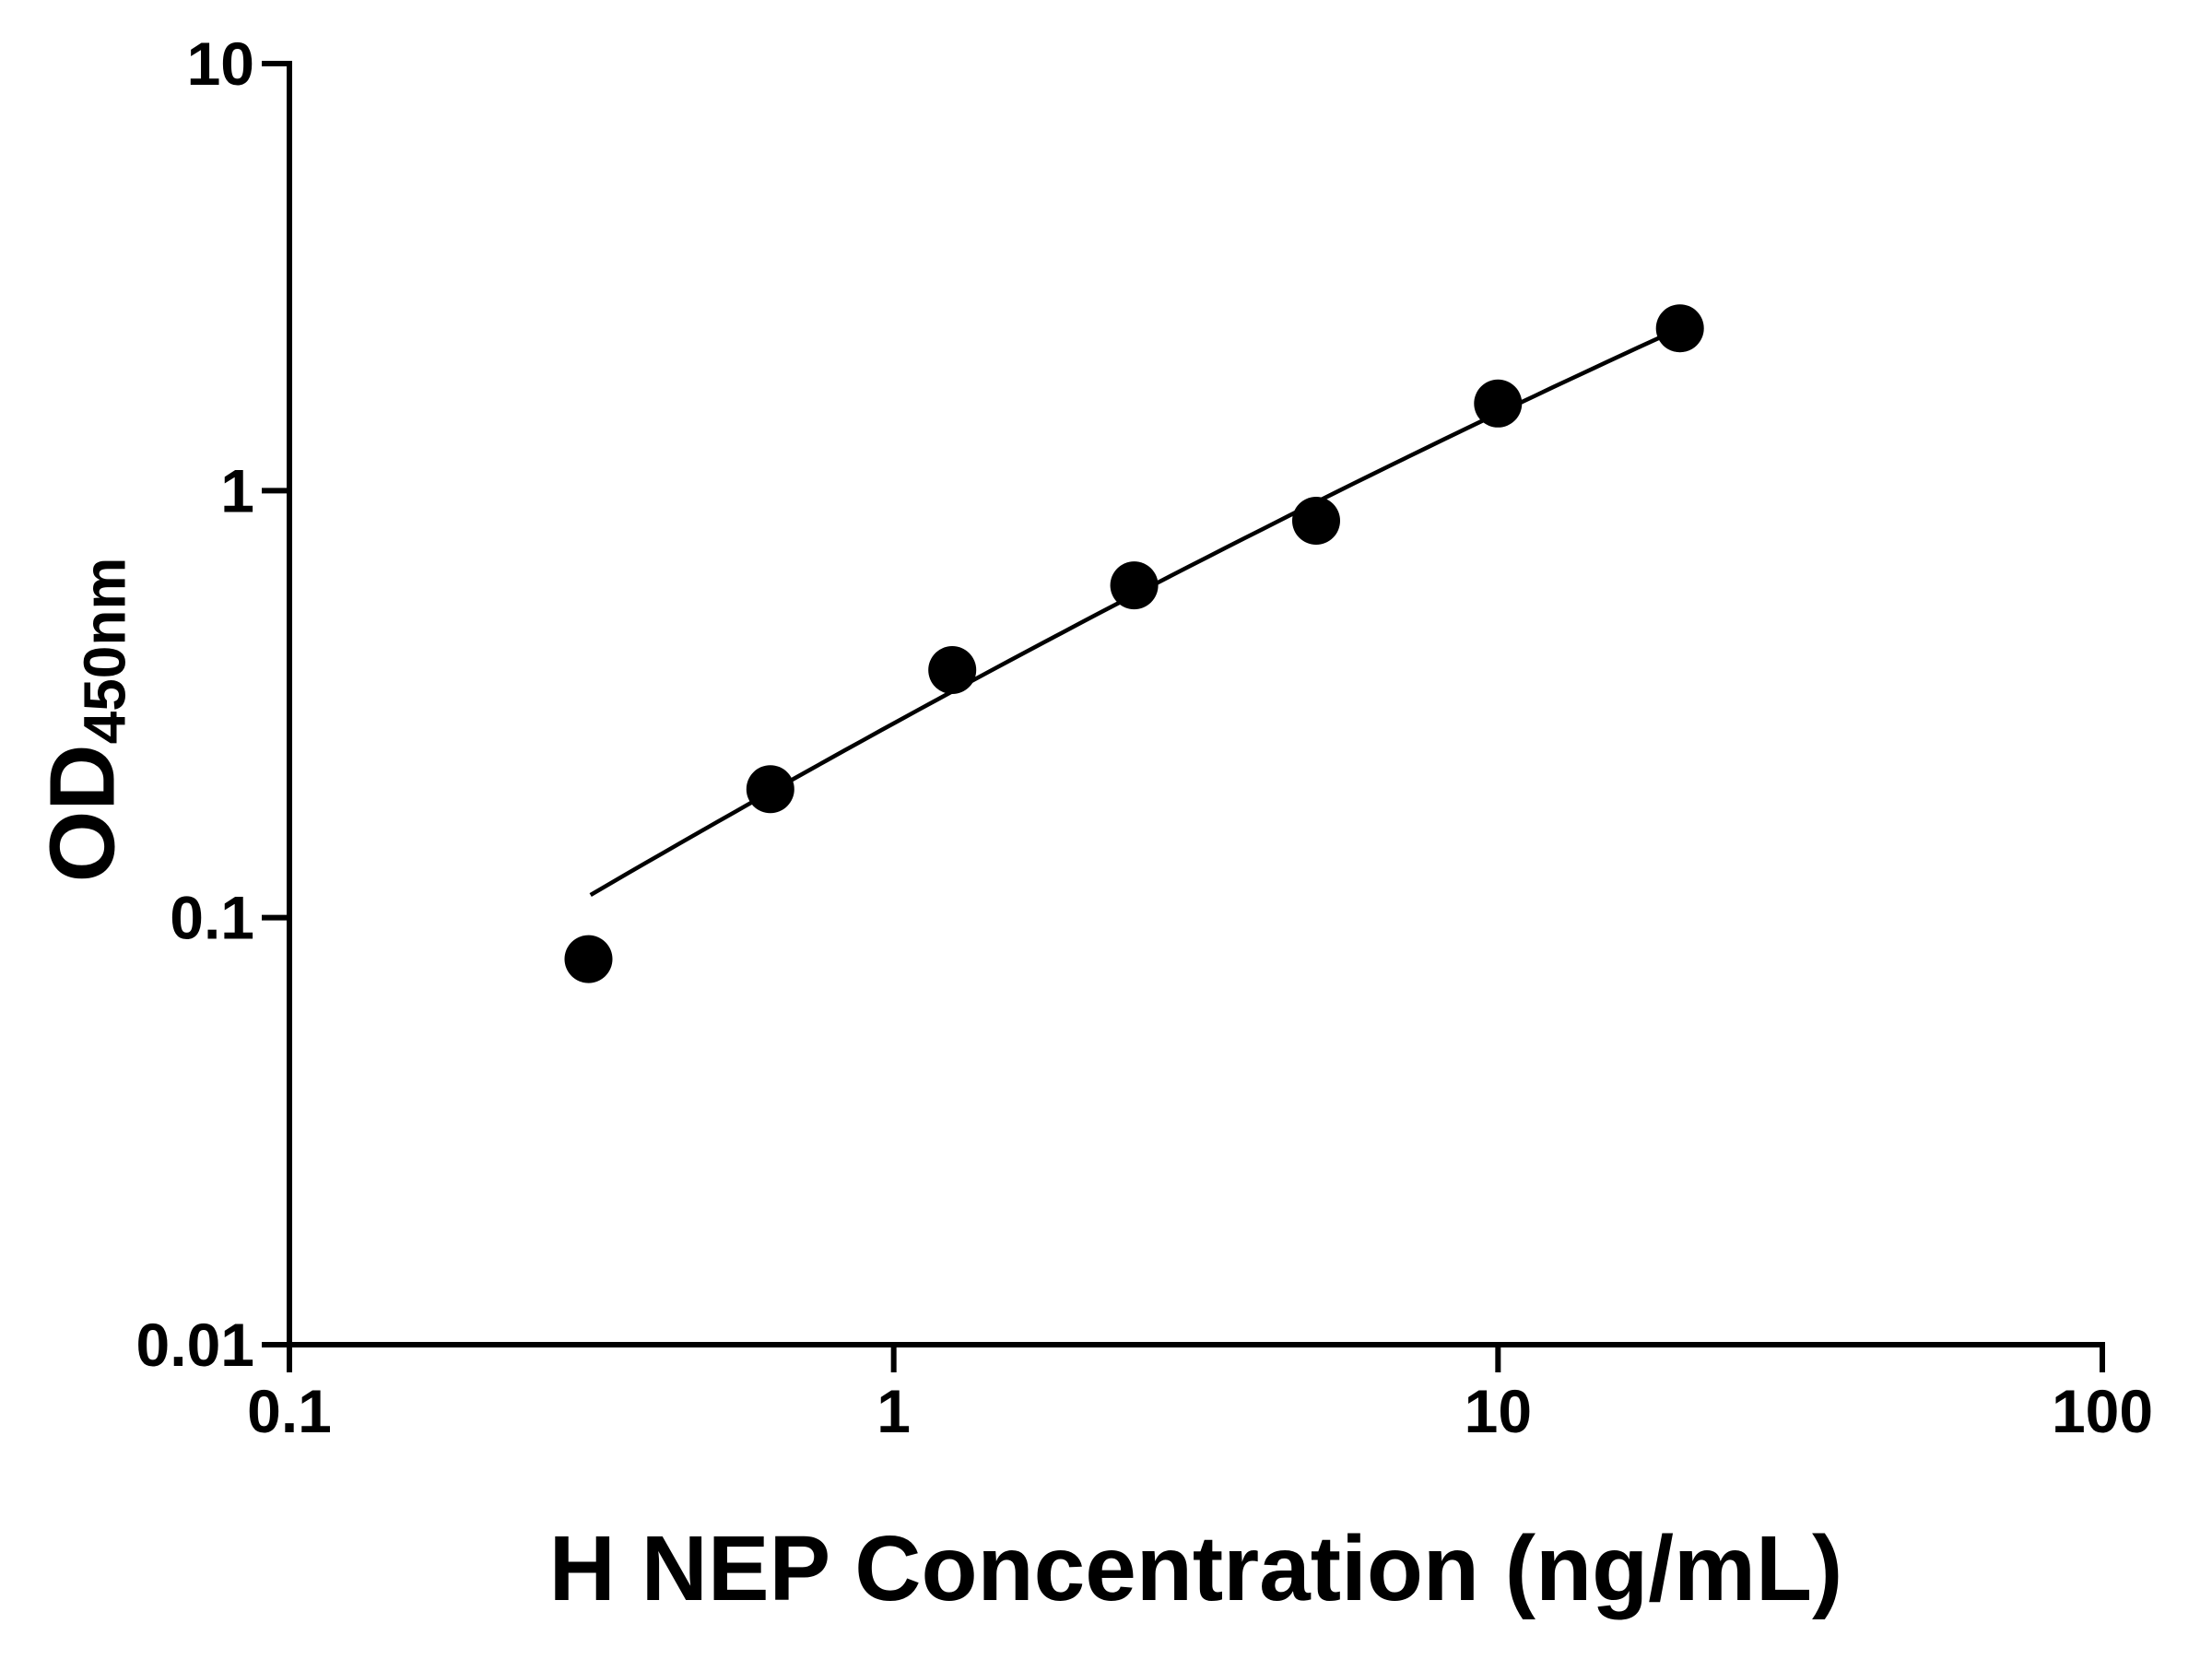  Describe the element at coordinates (220, 63) in the screenshot. I see `y-tick-label: 10` at that location.